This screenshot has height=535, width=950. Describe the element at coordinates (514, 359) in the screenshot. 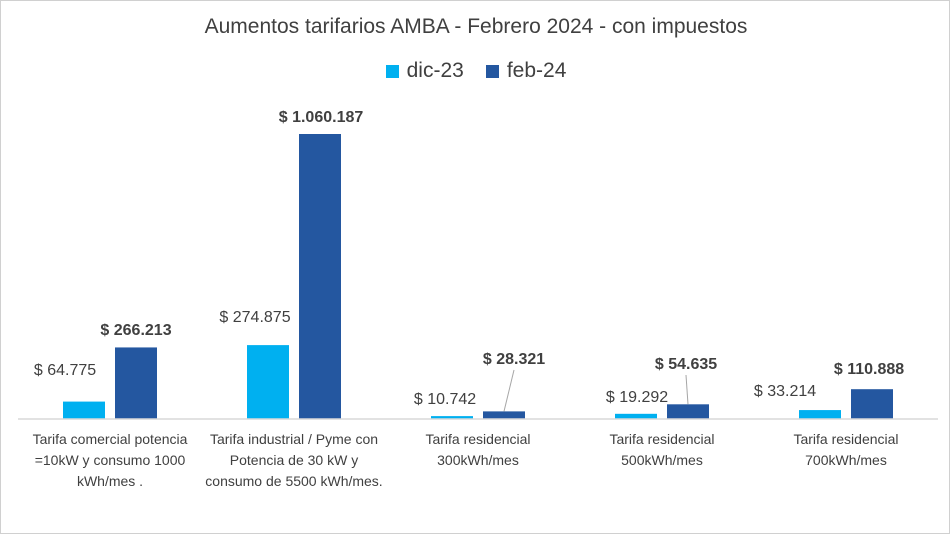

I see `data-label-feb-24-2: $ 28.321` at that location.